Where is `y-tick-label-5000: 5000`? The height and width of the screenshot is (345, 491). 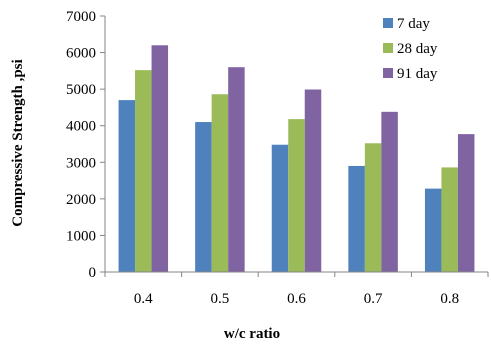
y-tick-label-5000: 5000 is located at coordinates (81, 90).